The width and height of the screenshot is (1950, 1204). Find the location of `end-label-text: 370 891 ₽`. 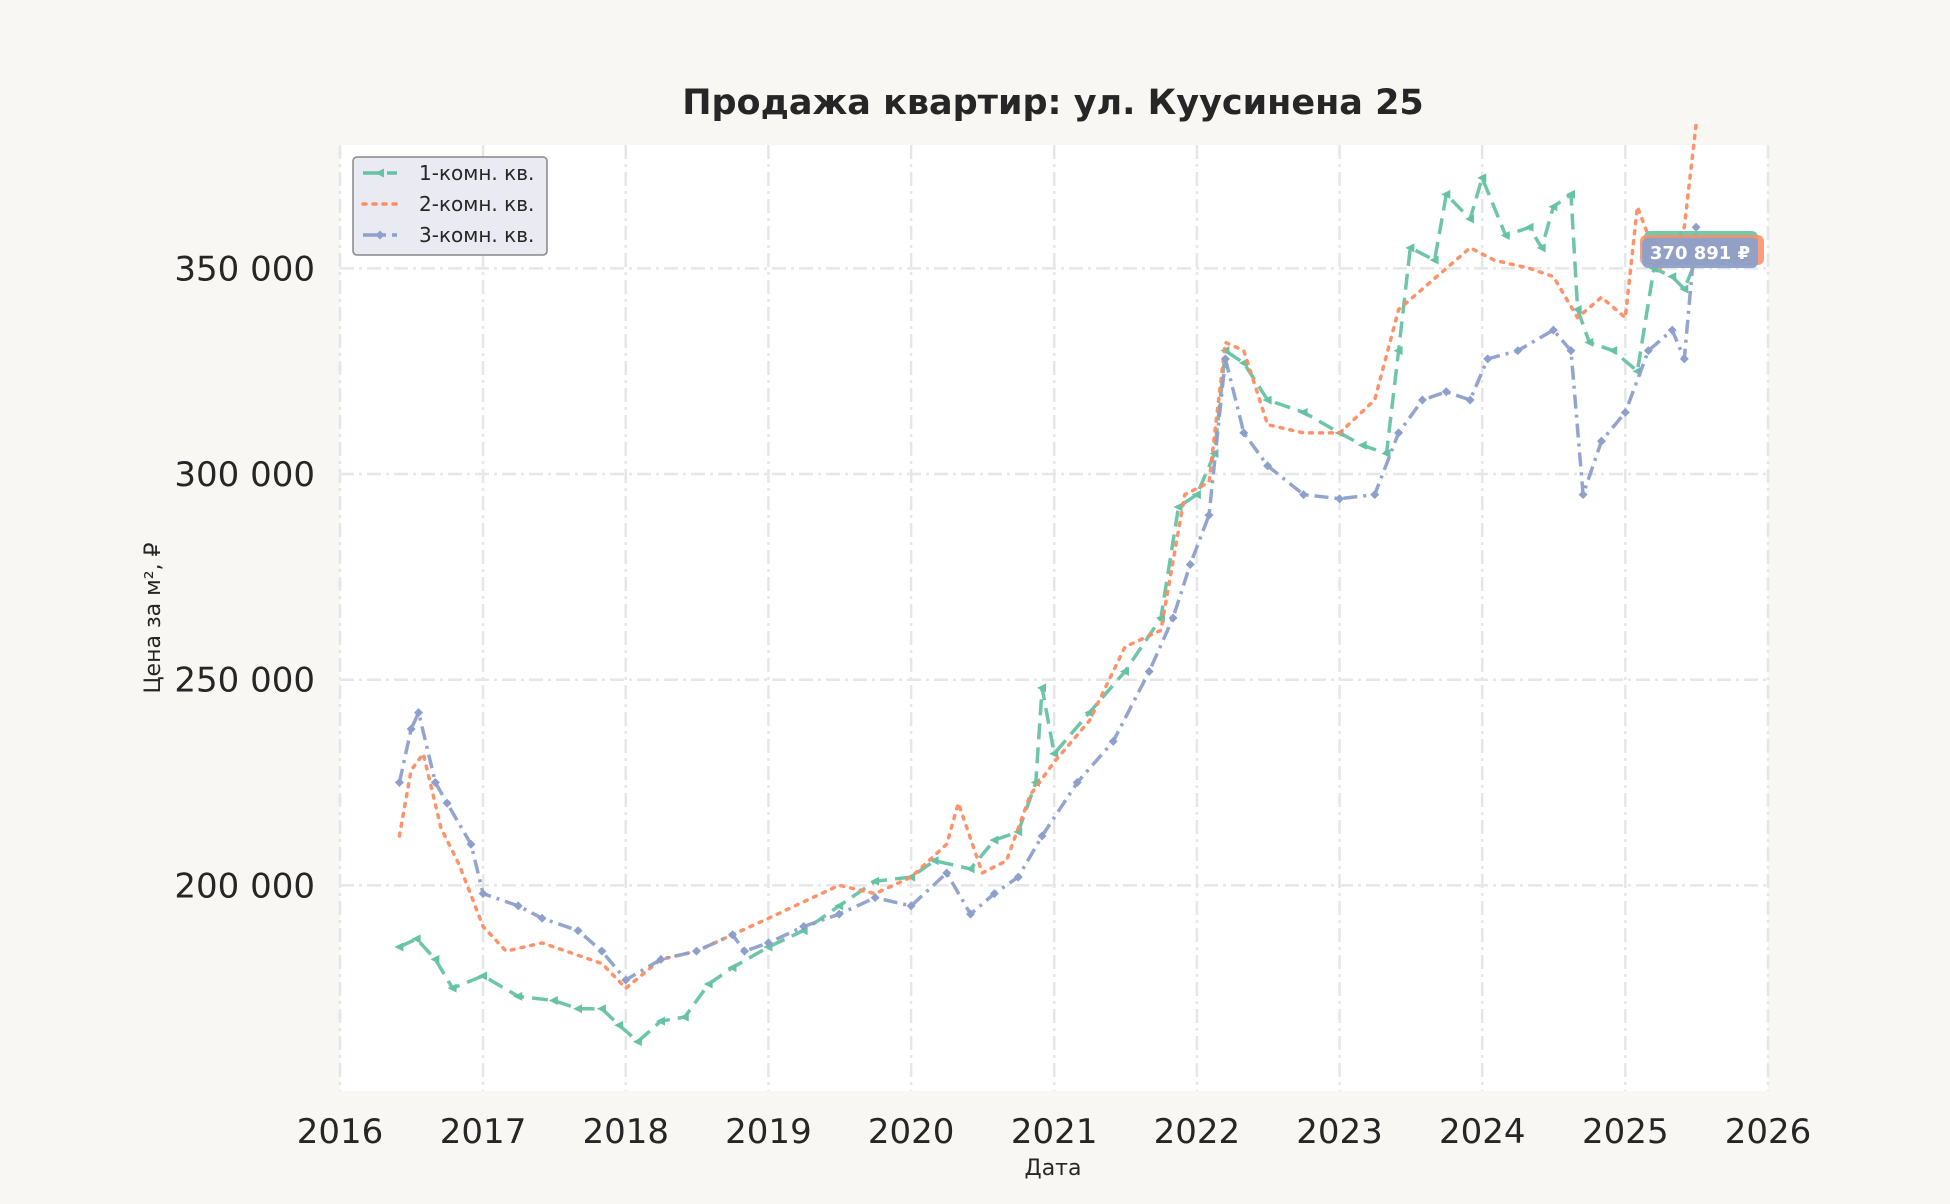

end-label-text: 370 891 ₽ is located at coordinates (1700, 253).